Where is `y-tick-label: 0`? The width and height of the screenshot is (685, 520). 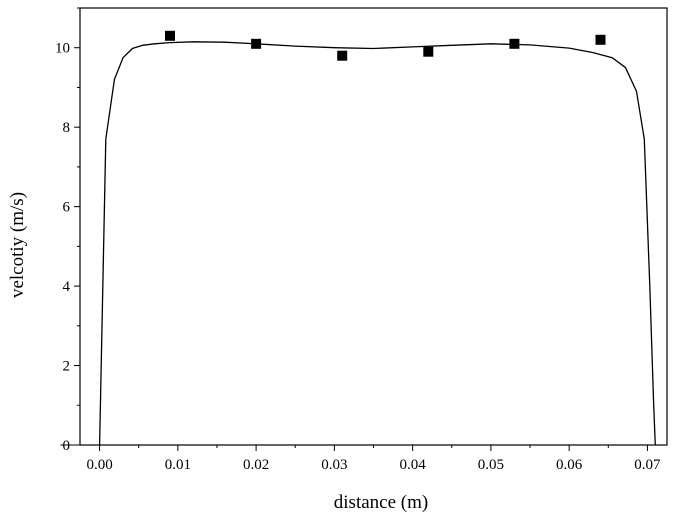 y-tick-label: 0 is located at coordinates (67, 446).